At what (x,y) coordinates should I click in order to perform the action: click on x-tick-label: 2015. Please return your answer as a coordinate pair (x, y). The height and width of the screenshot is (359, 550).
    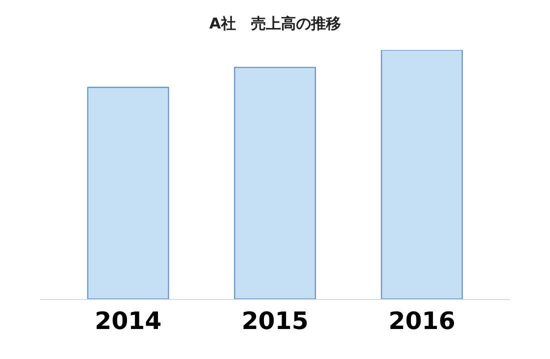
    Looking at the image, I should click on (275, 320).